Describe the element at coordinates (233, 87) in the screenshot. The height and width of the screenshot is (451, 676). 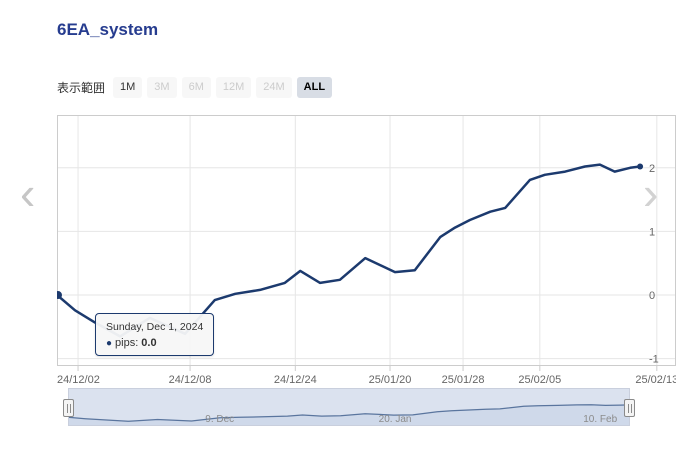
I see `range-button-12m: 12M` at that location.